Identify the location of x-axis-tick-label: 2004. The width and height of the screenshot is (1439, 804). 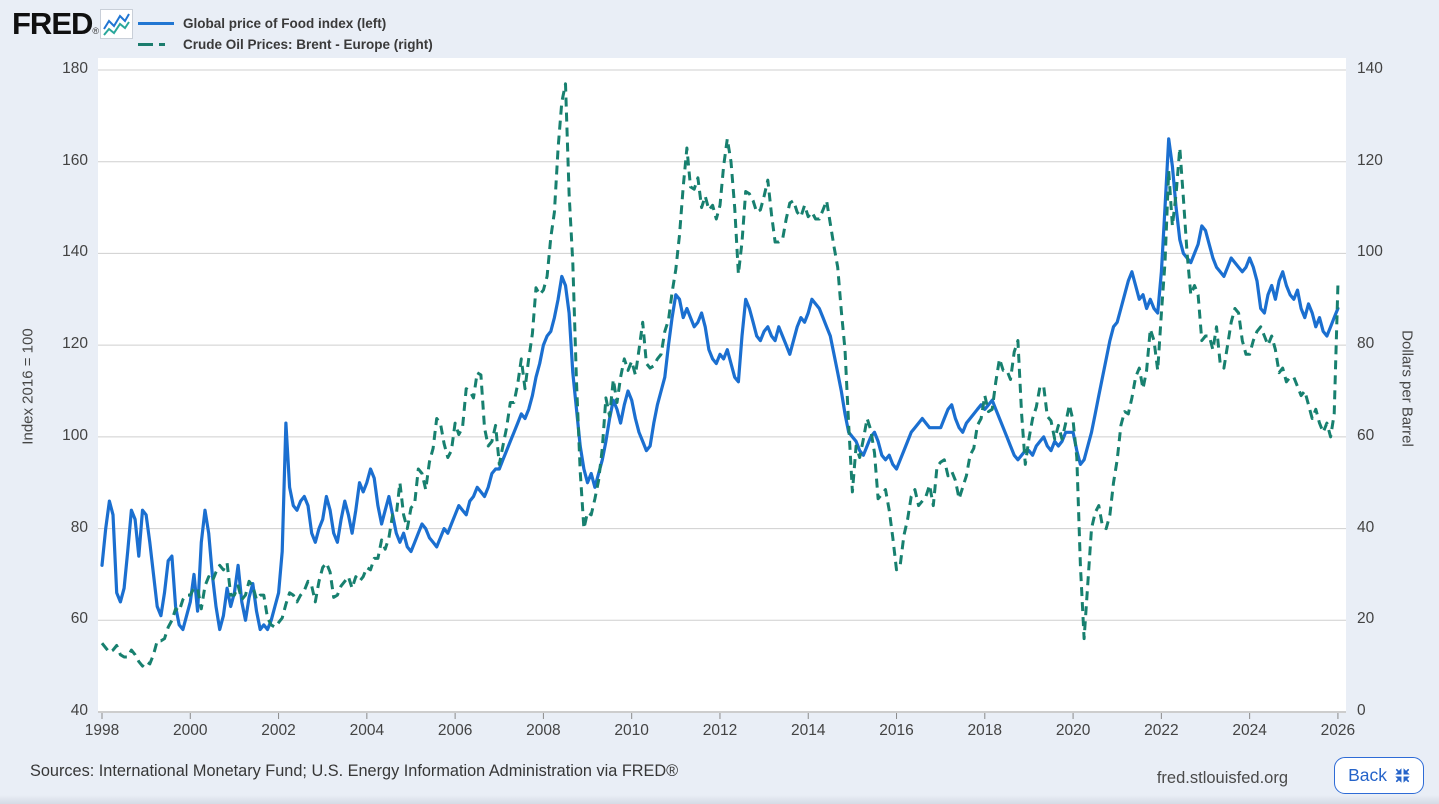
(367, 730).